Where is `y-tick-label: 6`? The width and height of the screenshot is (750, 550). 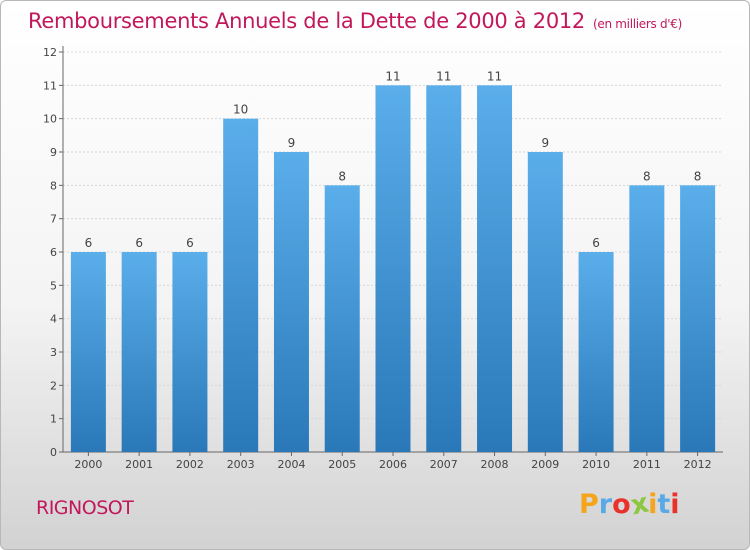 y-tick-label: 6 is located at coordinates (53, 252).